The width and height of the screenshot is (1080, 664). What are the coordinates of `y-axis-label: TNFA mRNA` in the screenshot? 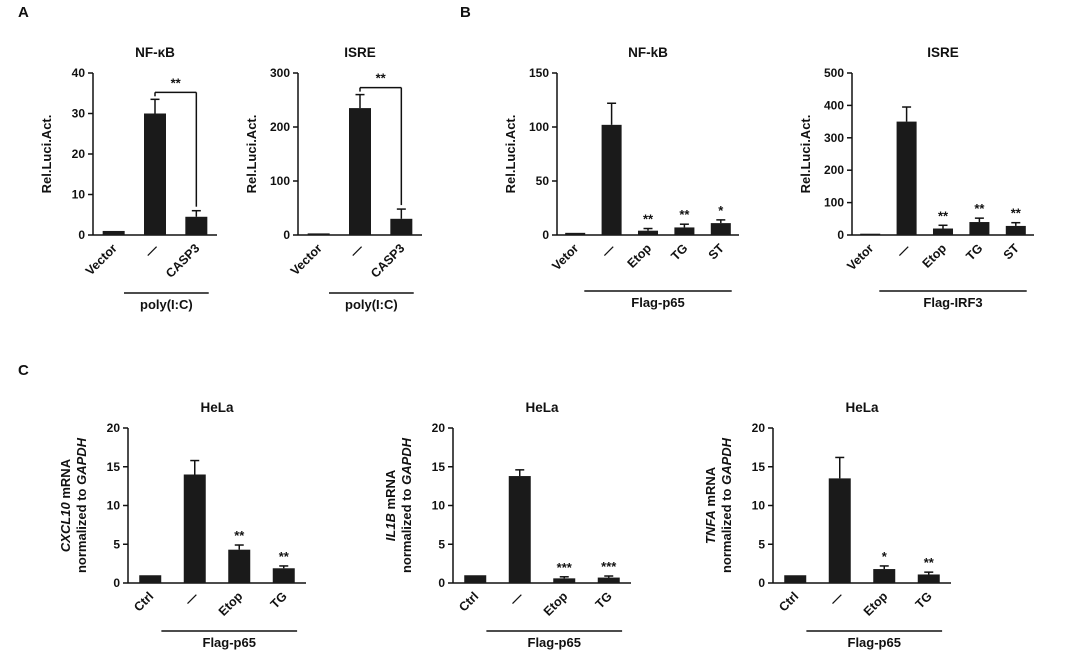 It's located at (710, 505).